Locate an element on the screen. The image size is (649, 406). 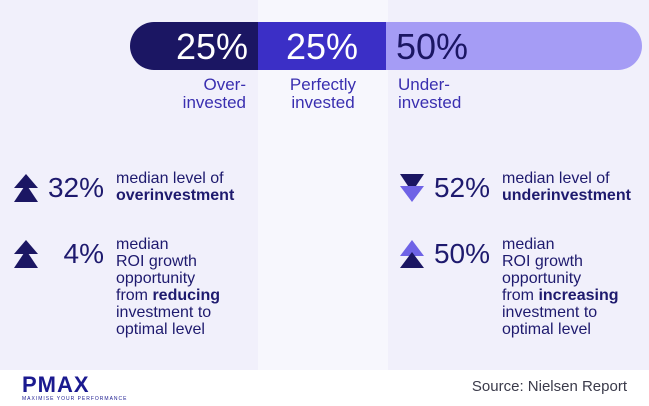
category-label-line: Perfectly is located at coordinates (323, 84).